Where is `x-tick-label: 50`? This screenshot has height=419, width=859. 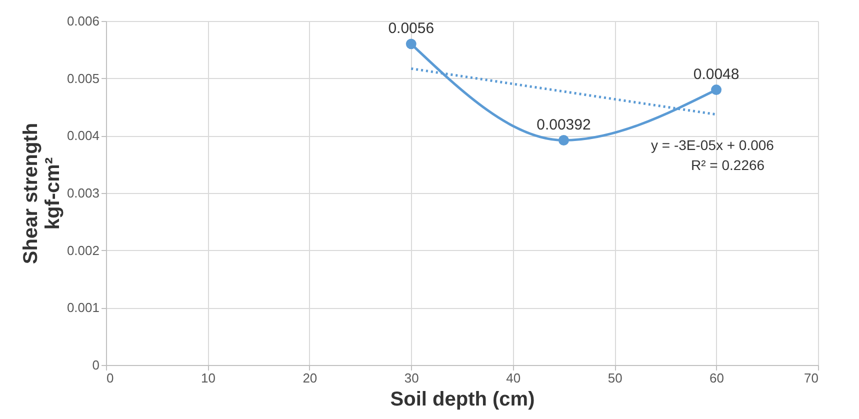 x-tick-label: 50 is located at coordinates (615, 378).